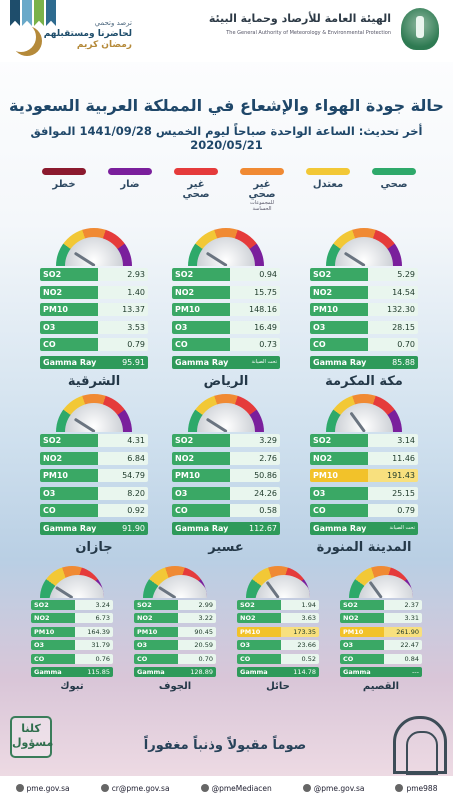 The height and width of the screenshot is (800, 453). Describe the element at coordinates (94, 458) in the screenshot. I see `measurement-row: NO2 6.84` at that location.